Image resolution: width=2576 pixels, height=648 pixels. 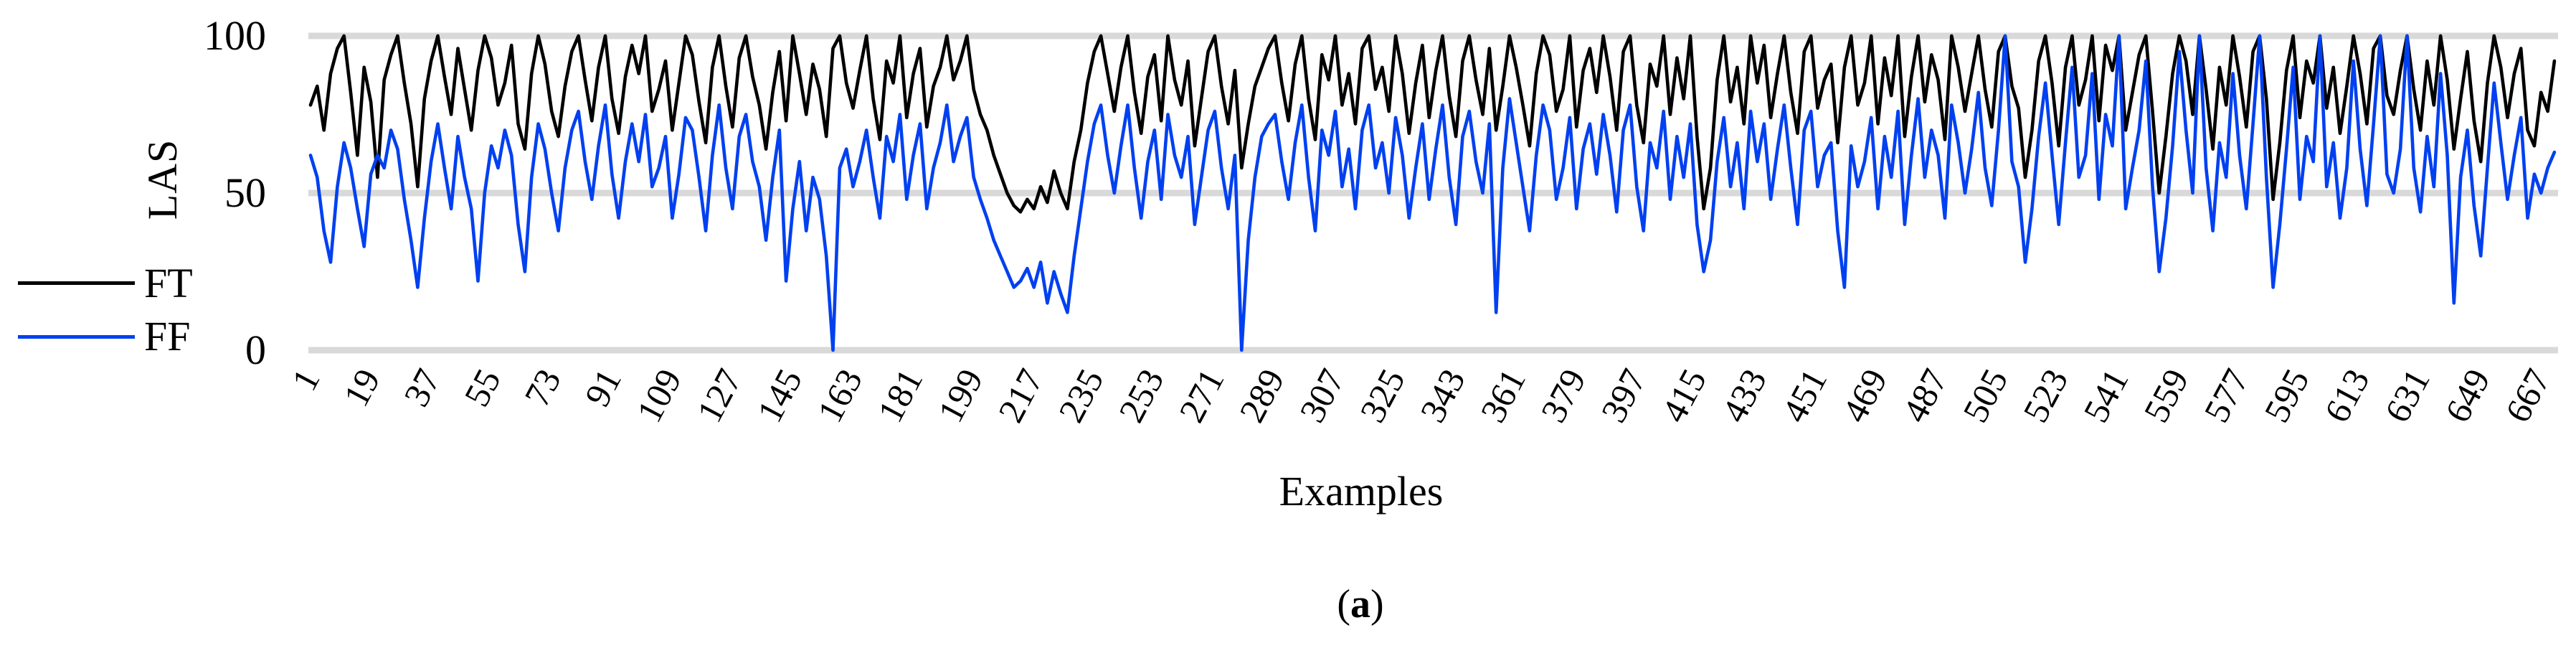 What do you see at coordinates (2286, 396) in the screenshot?
I see `x-tick-label-595: 595` at bounding box center [2286, 396].